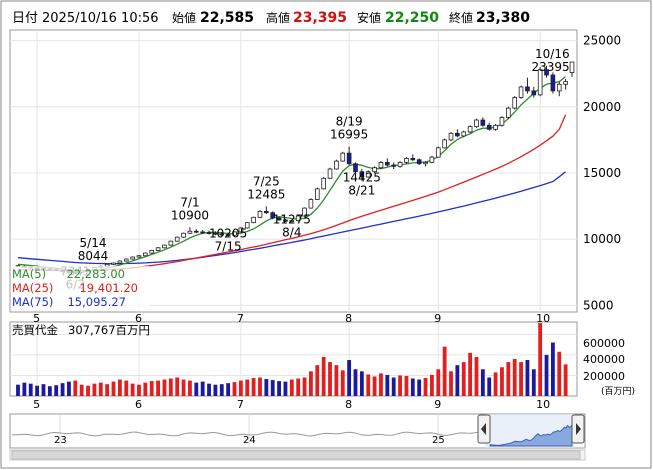 The height and width of the screenshot is (470, 653). I want to click on navigator-labels: 23 24 25, so click(249, 440).